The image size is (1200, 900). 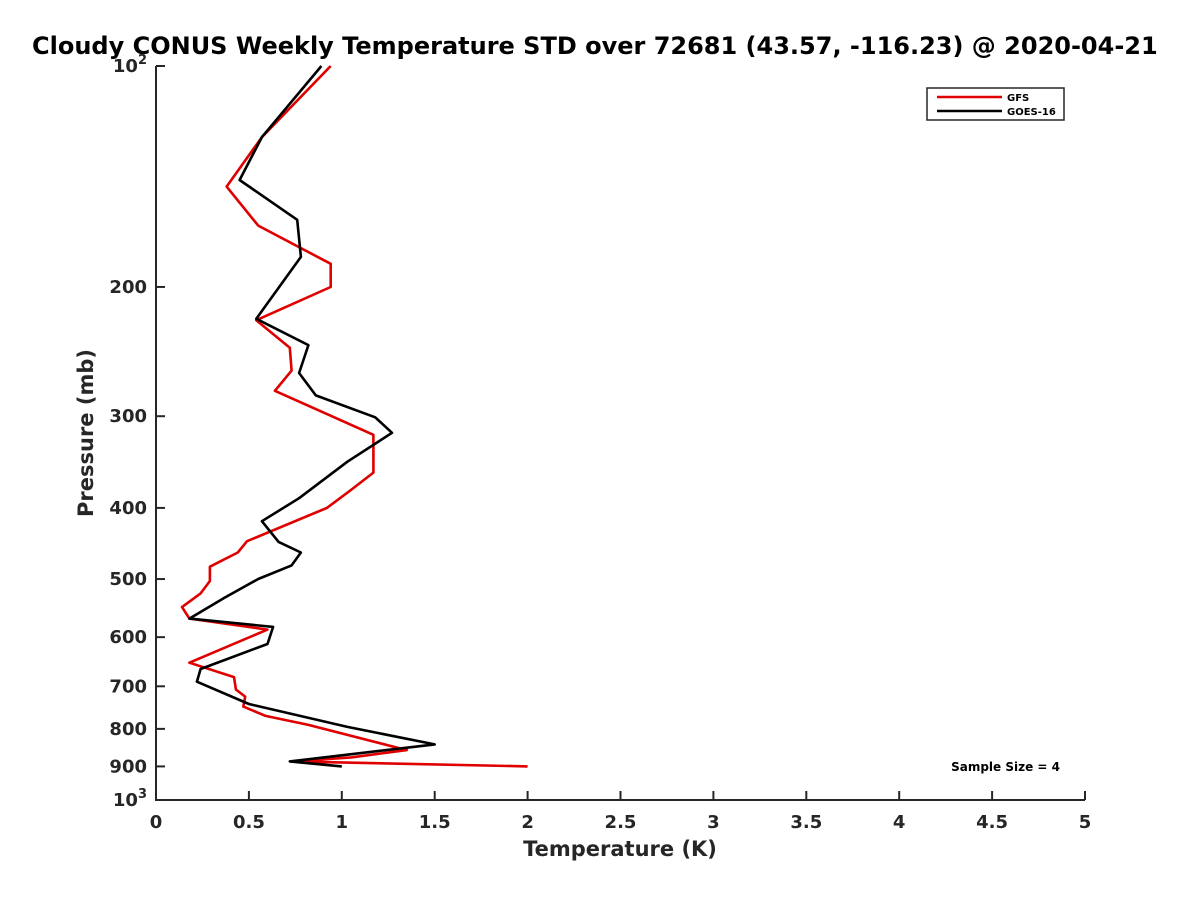 What do you see at coordinates (128, 686) in the screenshot?
I see `y-tick-label: 700` at bounding box center [128, 686].